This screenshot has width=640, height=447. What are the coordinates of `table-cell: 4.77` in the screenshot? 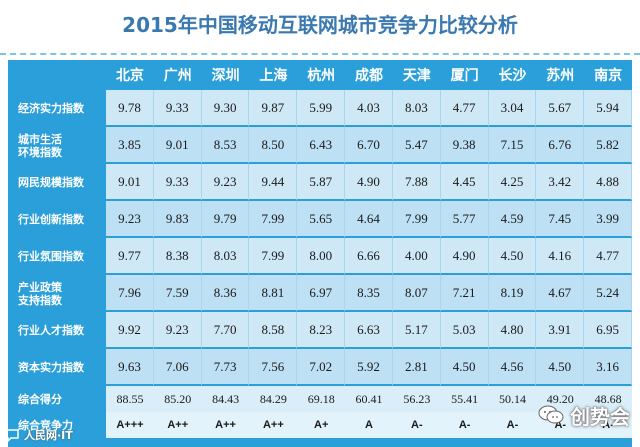 It's located at (464, 108).